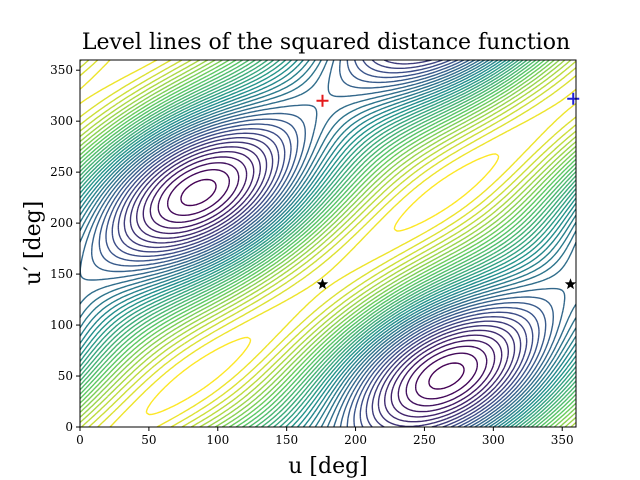 This screenshot has width=640, height=480. What do you see at coordinates (33, 243) in the screenshot?
I see `y-axis-label: u′ [deg]` at bounding box center [33, 243].